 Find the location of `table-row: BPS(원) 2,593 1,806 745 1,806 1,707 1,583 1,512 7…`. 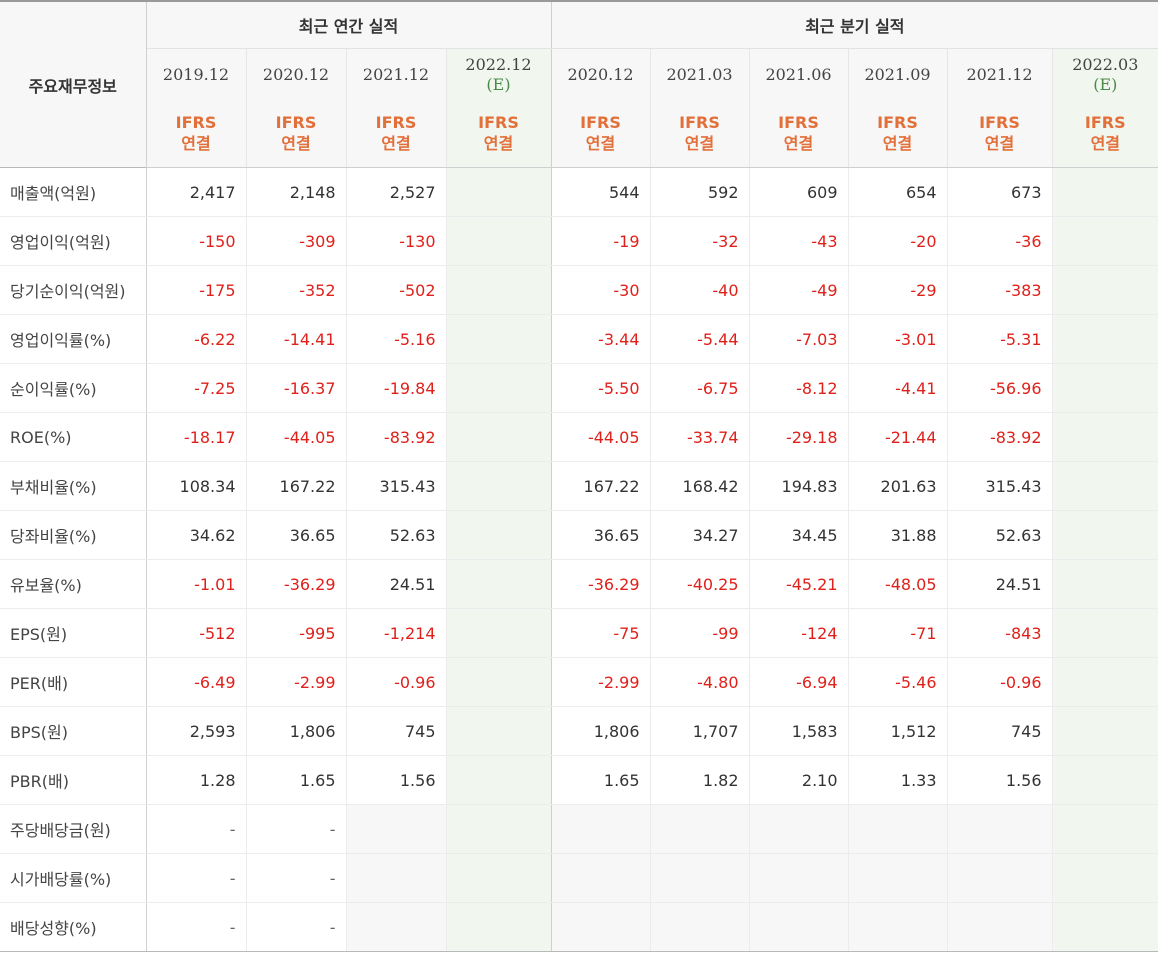

table-row: BPS(원) 2,593 1,806 745 1,806 1,707 1,583 1,512 7… is located at coordinates (579, 731).